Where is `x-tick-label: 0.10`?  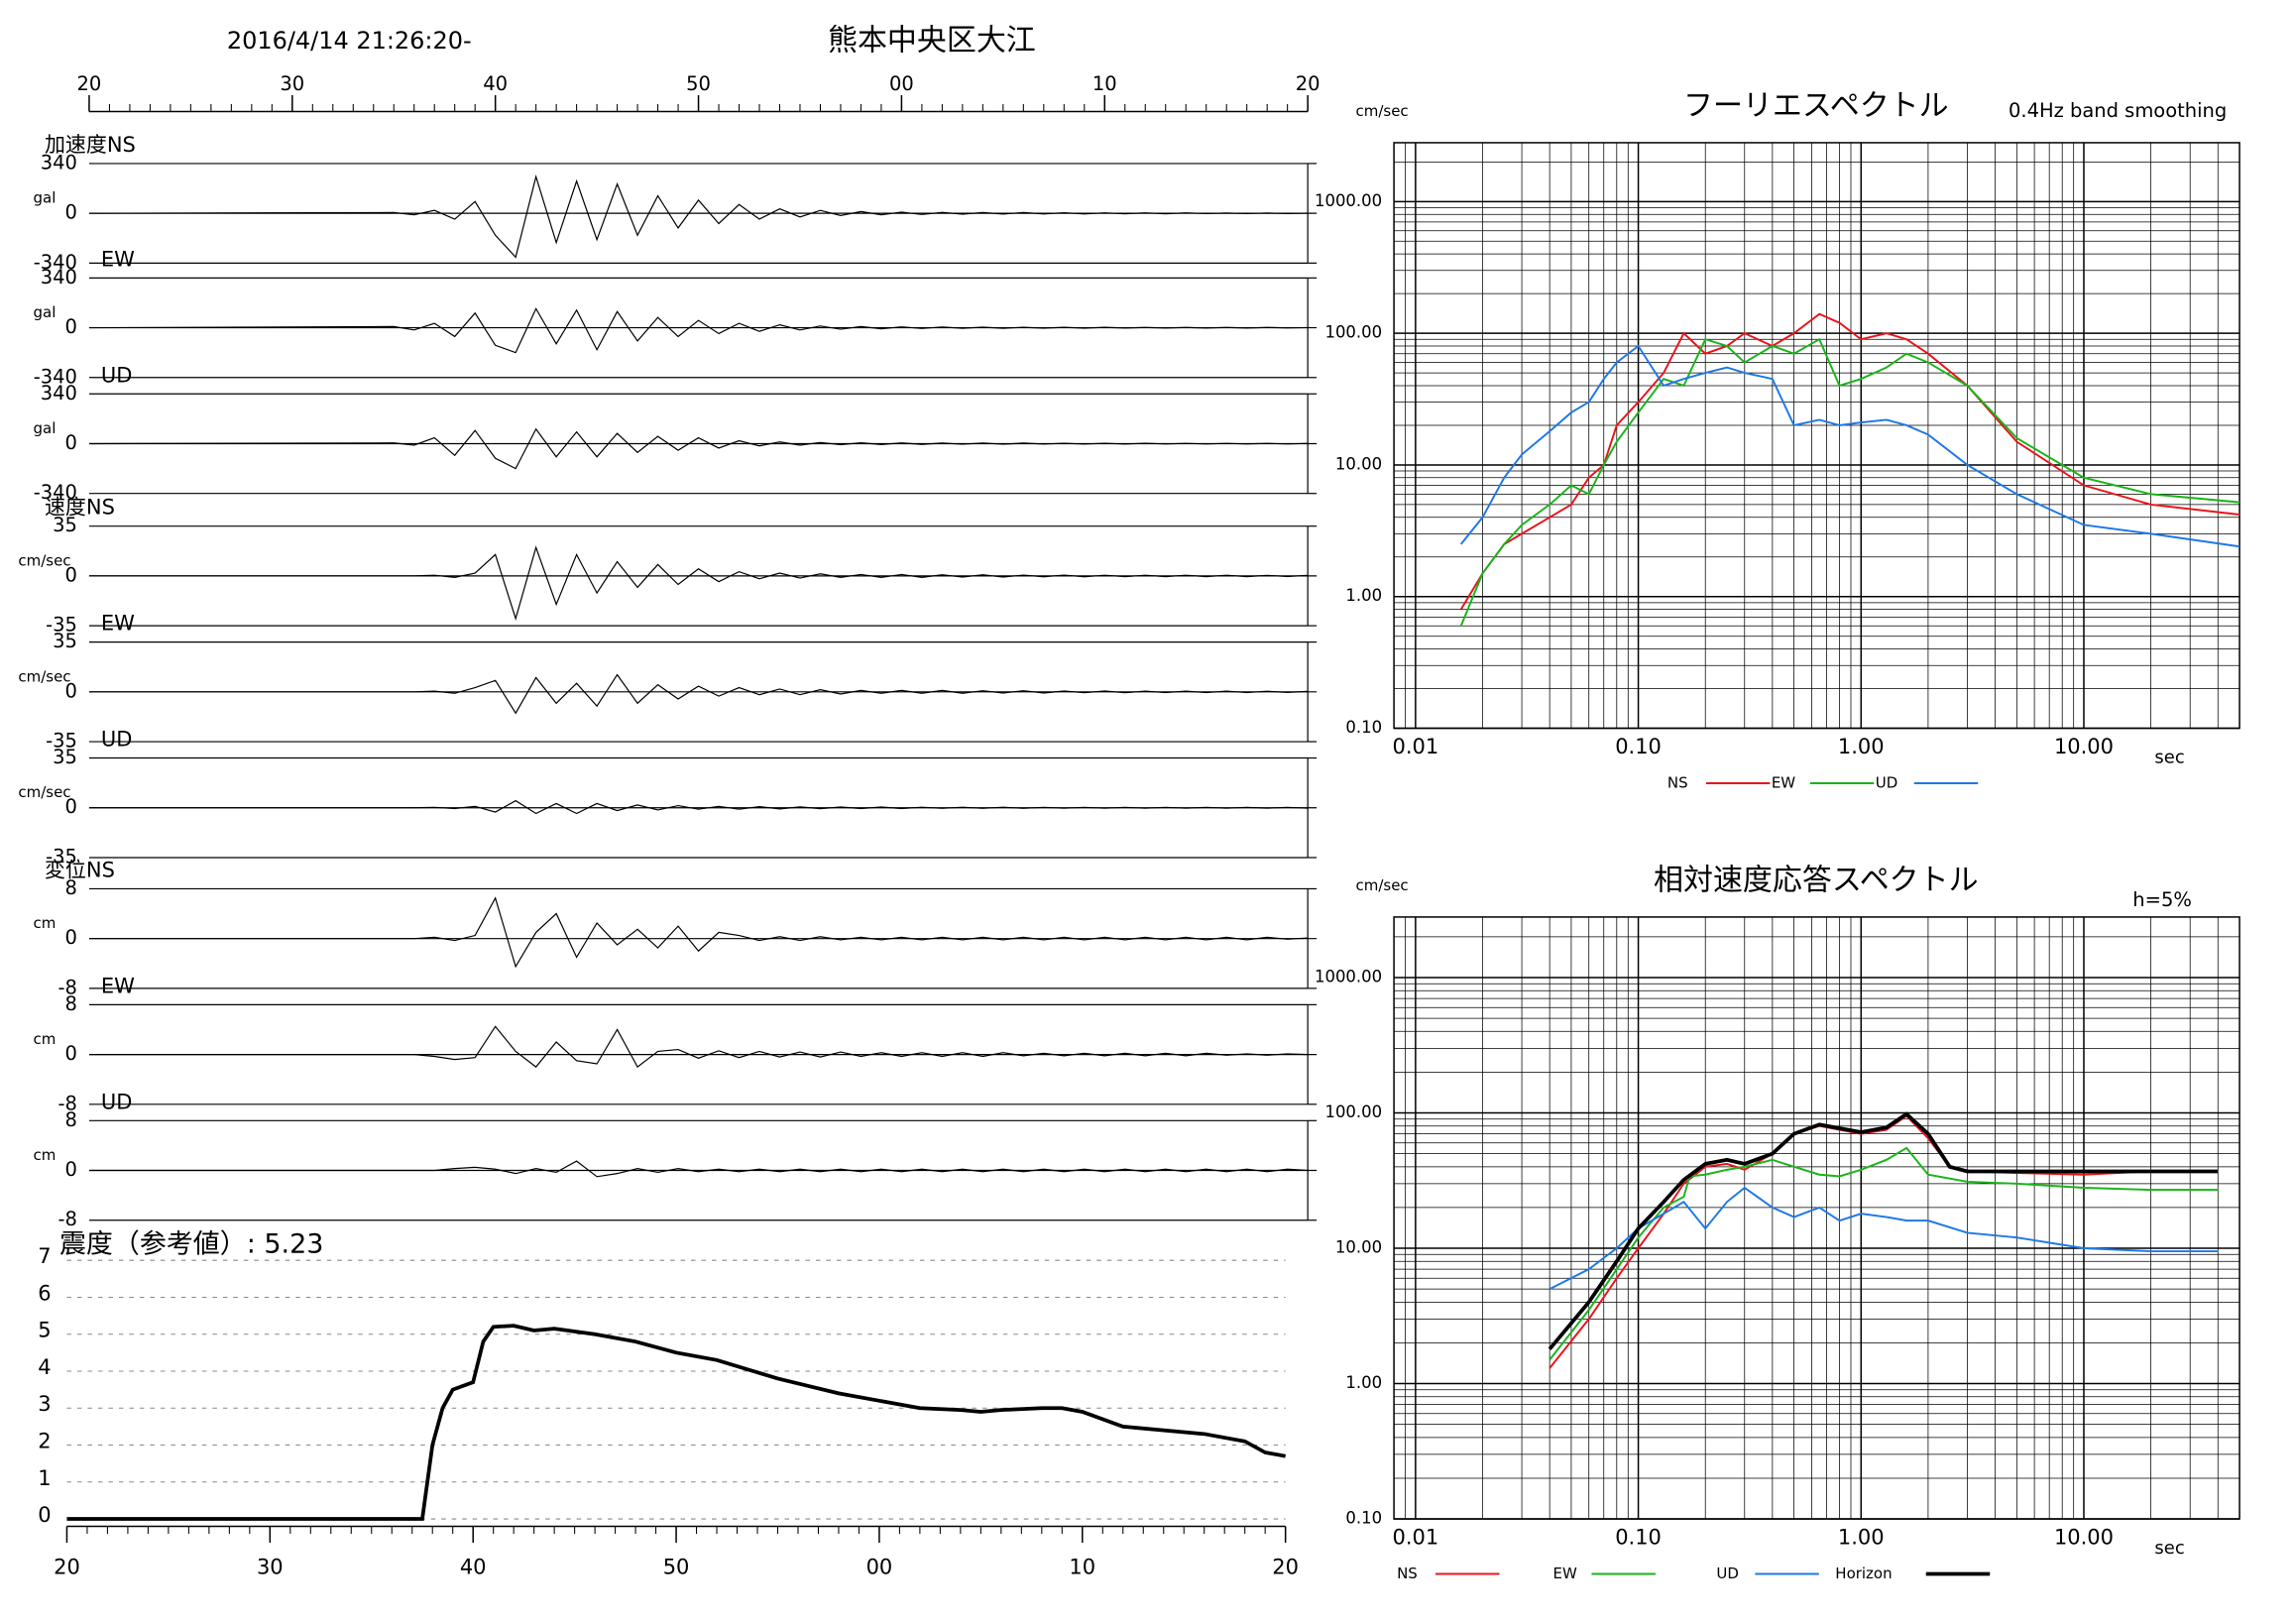
x-tick-label: 0.10 is located at coordinates (1639, 746).